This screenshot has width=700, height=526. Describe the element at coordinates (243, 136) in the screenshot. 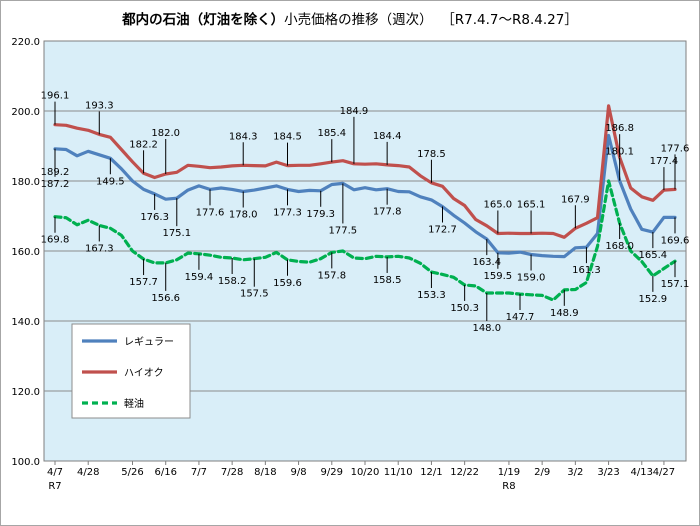

I see `data-label: 184.3` at that location.